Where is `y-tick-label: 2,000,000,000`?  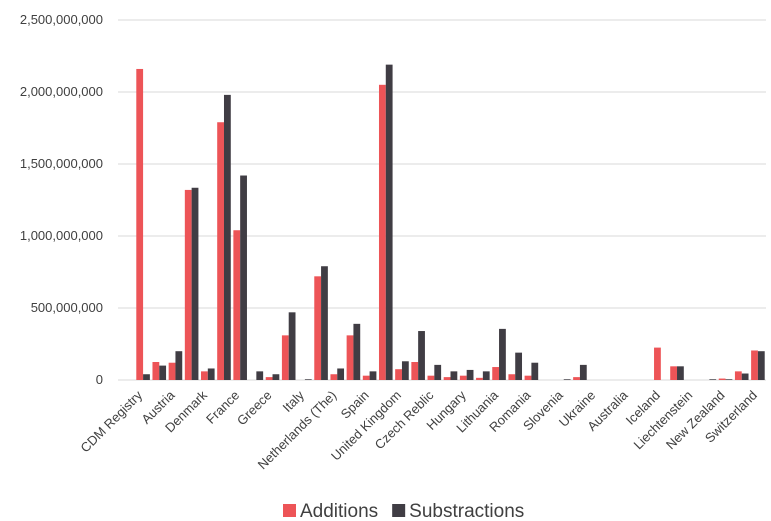 y-tick-label: 2,000,000,000 is located at coordinates (61, 91).